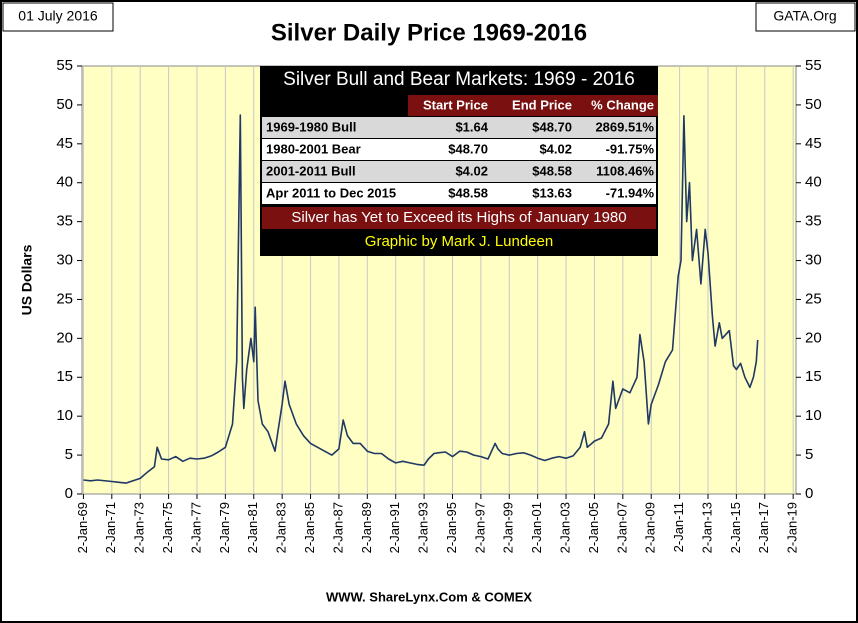 The width and height of the screenshot is (858, 623). Describe the element at coordinates (622, 104) in the screenshot. I see `column-header: % Change` at that location.